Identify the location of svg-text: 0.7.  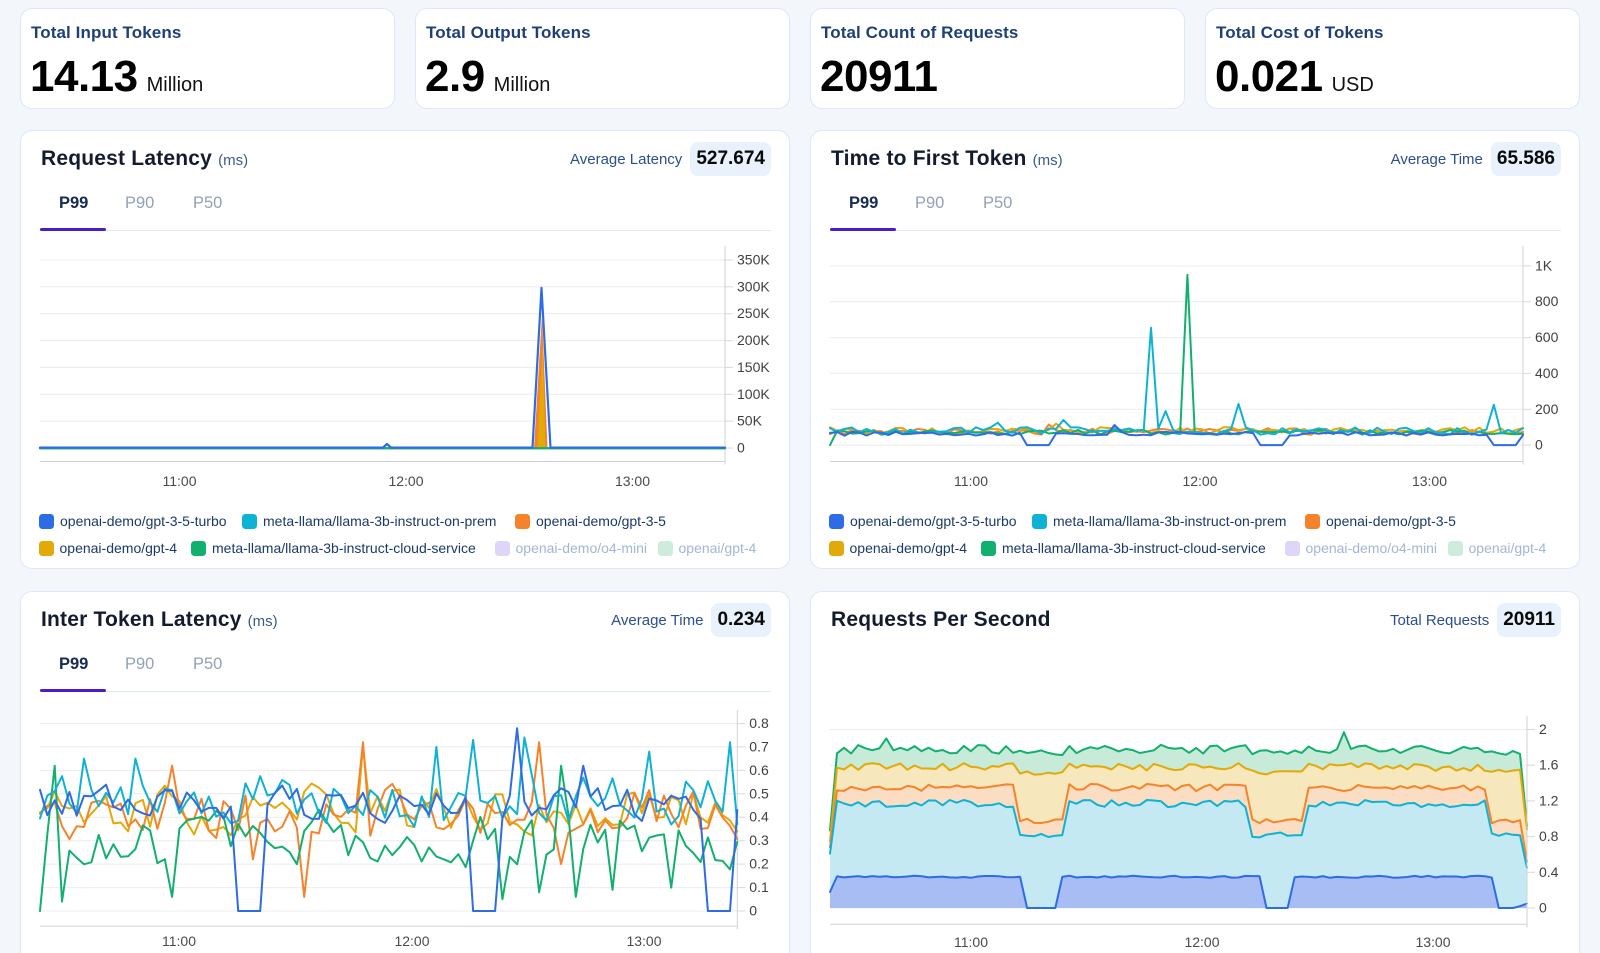
(759, 746).